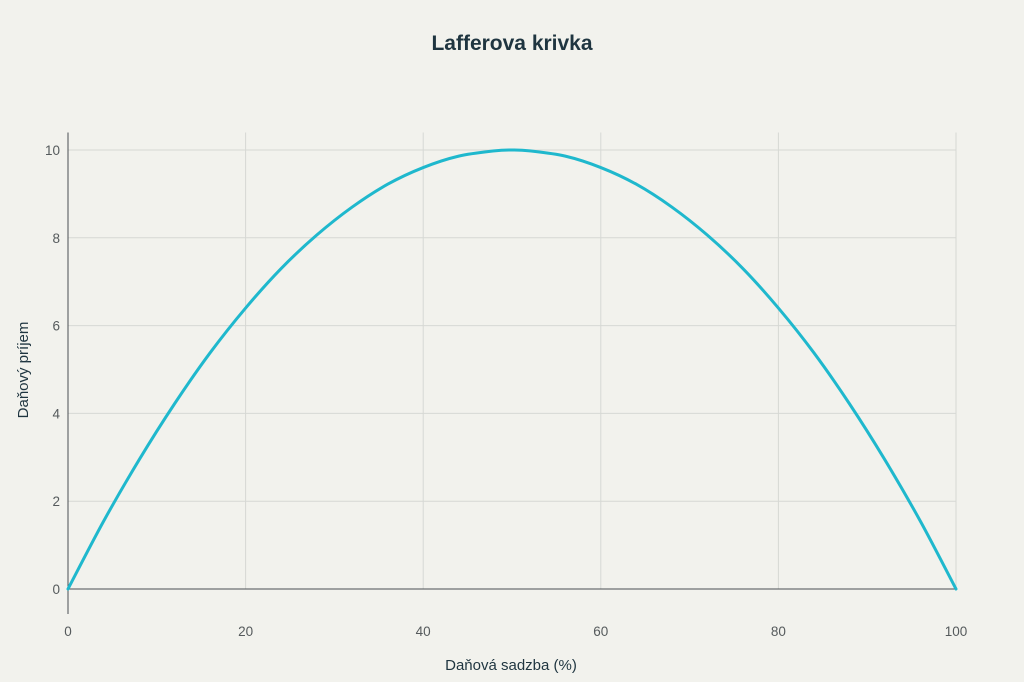 Image resolution: width=1024 pixels, height=682 pixels. Describe the element at coordinates (52, 150) in the screenshot. I see `y-tick-label: 10` at that location.